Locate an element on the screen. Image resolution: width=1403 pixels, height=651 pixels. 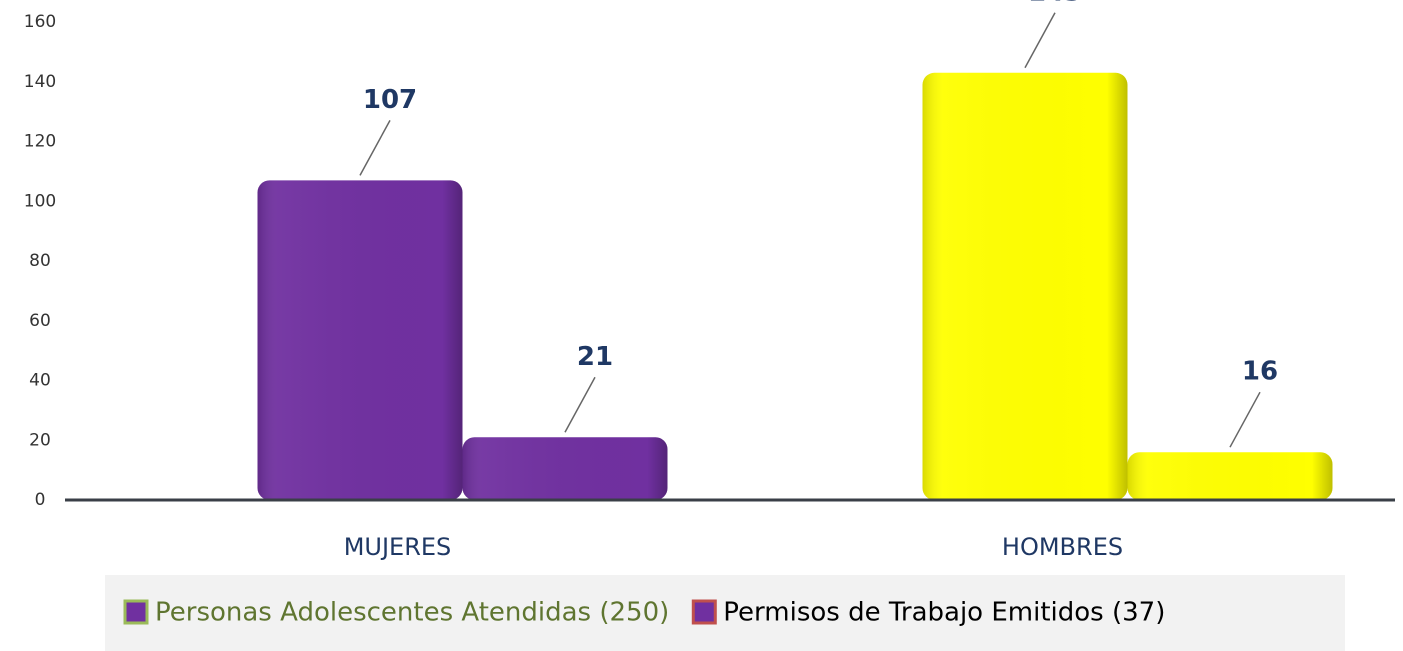
value-label: 21 is located at coordinates (595, 357).